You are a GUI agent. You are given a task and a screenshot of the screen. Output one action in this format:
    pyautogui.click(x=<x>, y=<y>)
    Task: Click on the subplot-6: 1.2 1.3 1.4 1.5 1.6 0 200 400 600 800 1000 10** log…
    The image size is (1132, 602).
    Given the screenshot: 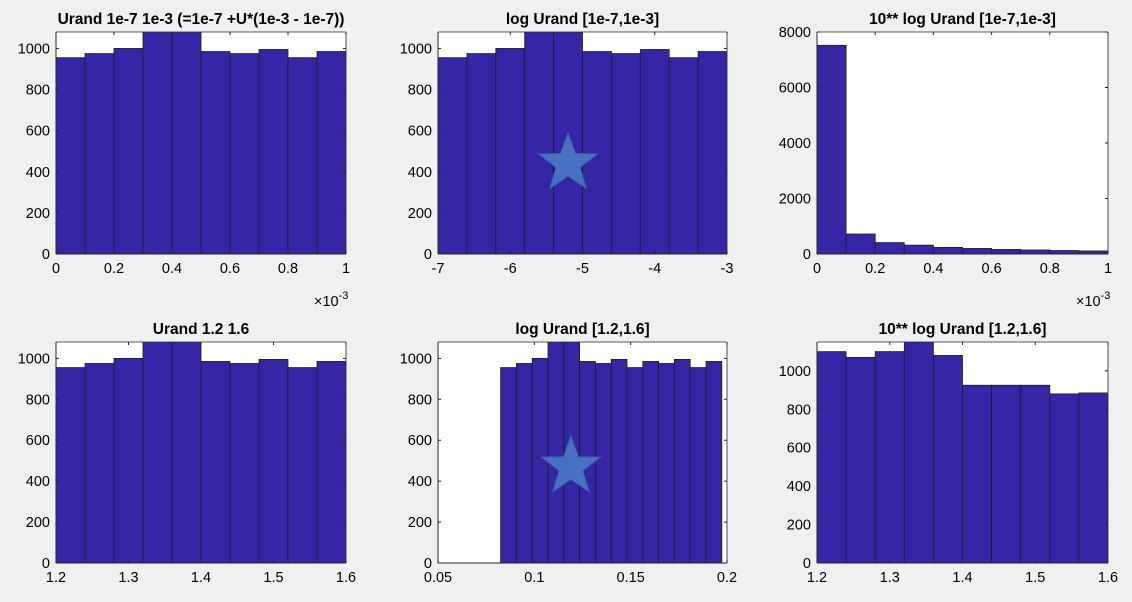 What is the action you would take?
    pyautogui.click(x=948, y=453)
    